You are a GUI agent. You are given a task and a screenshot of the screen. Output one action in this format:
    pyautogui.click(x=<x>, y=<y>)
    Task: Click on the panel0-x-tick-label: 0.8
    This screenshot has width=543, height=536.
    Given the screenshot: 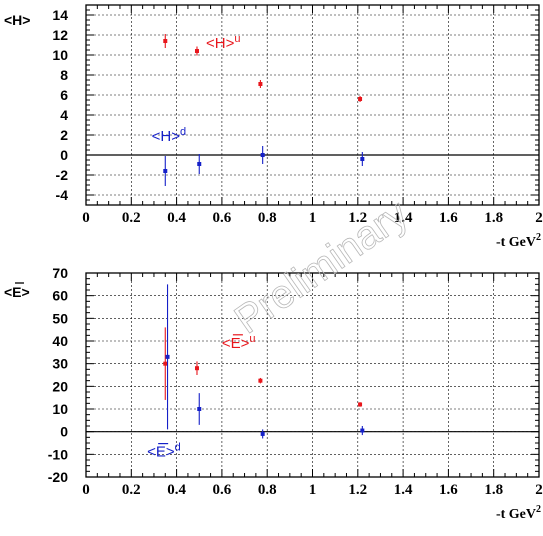 What is the action you would take?
    pyautogui.click(x=267, y=218)
    